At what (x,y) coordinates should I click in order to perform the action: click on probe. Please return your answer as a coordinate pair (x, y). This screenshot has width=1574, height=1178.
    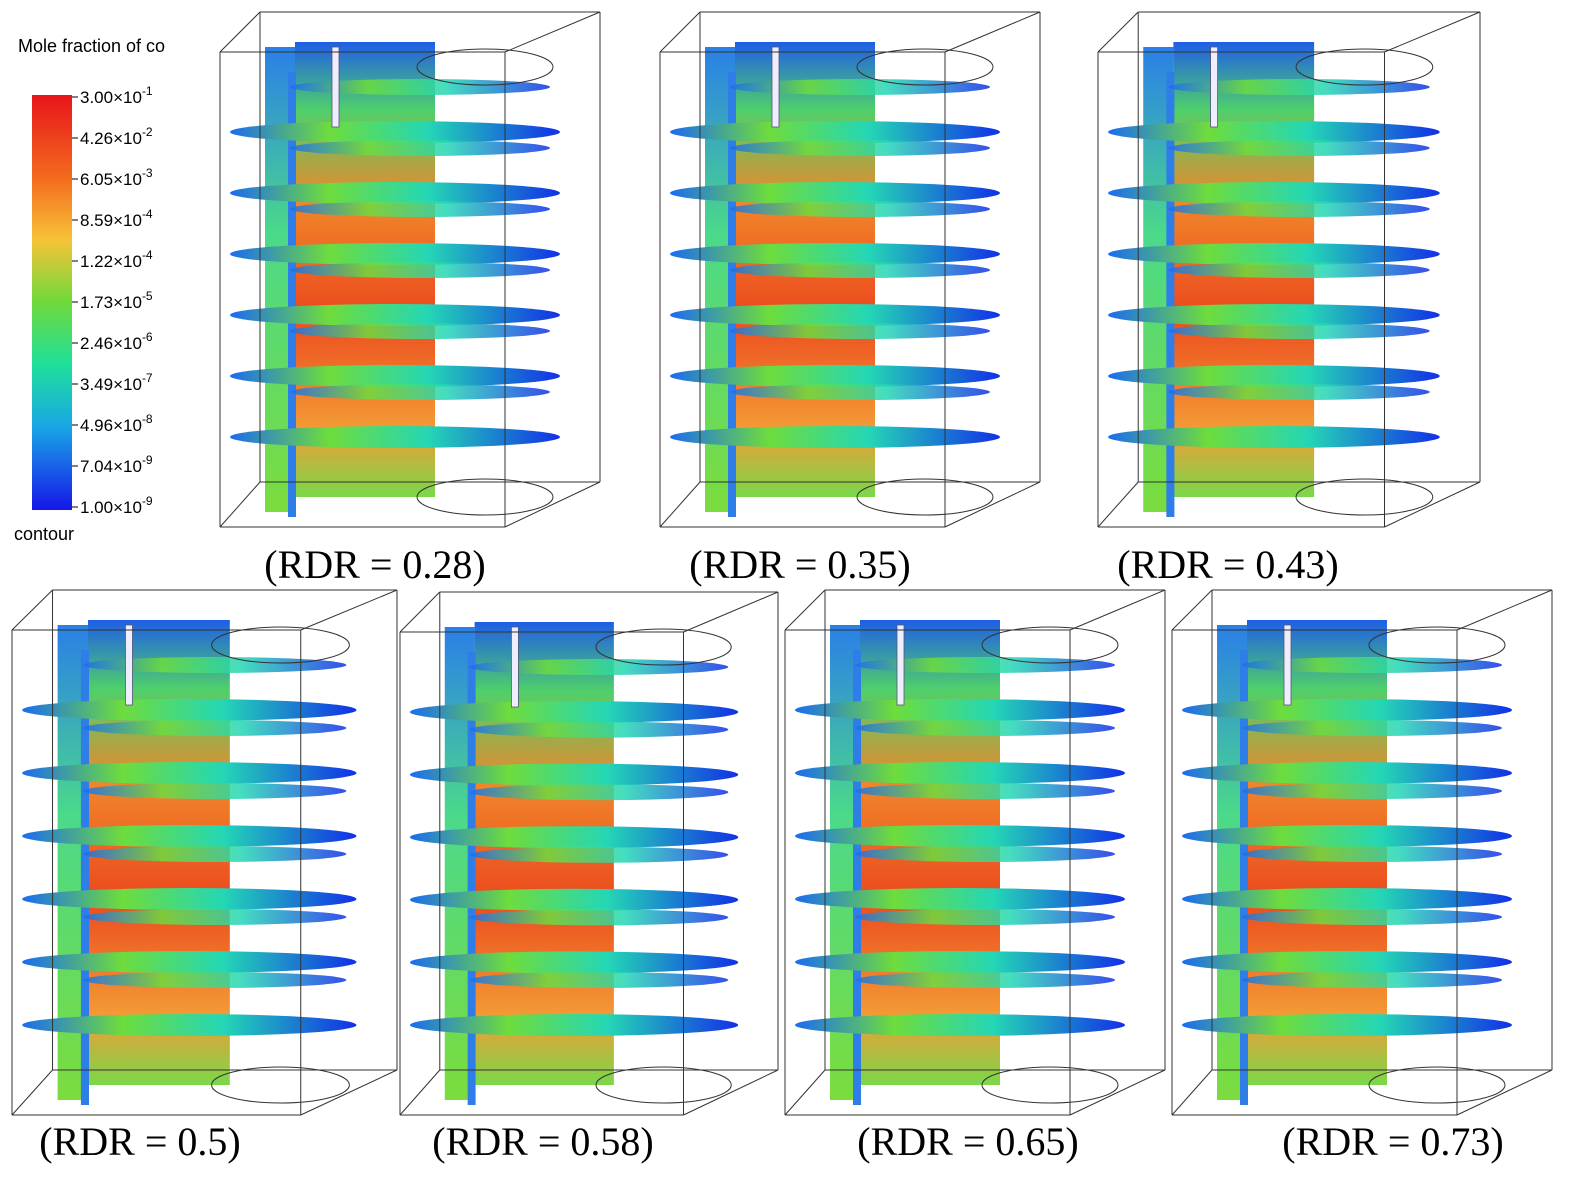
    Looking at the image, I should click on (900, 665).